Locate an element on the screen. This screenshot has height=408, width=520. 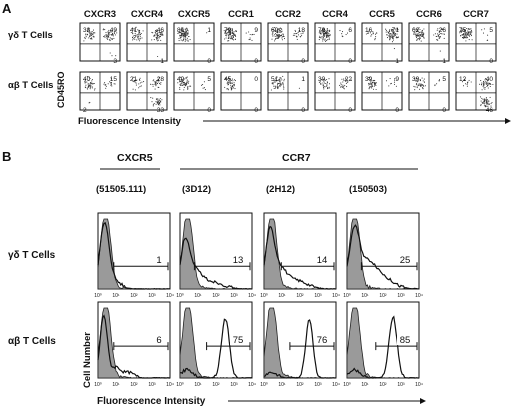
dot-plot-gd-ccr5: 16 71 1 is located at coordinates (382, 43).